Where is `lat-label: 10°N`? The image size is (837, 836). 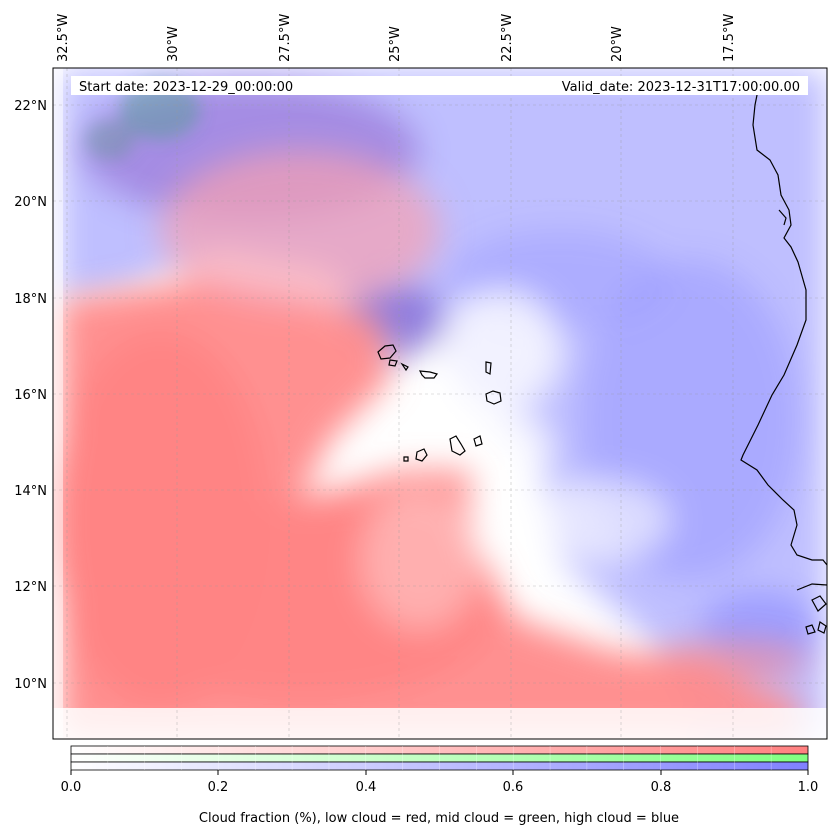
lat-label: 10°N is located at coordinates (30, 684).